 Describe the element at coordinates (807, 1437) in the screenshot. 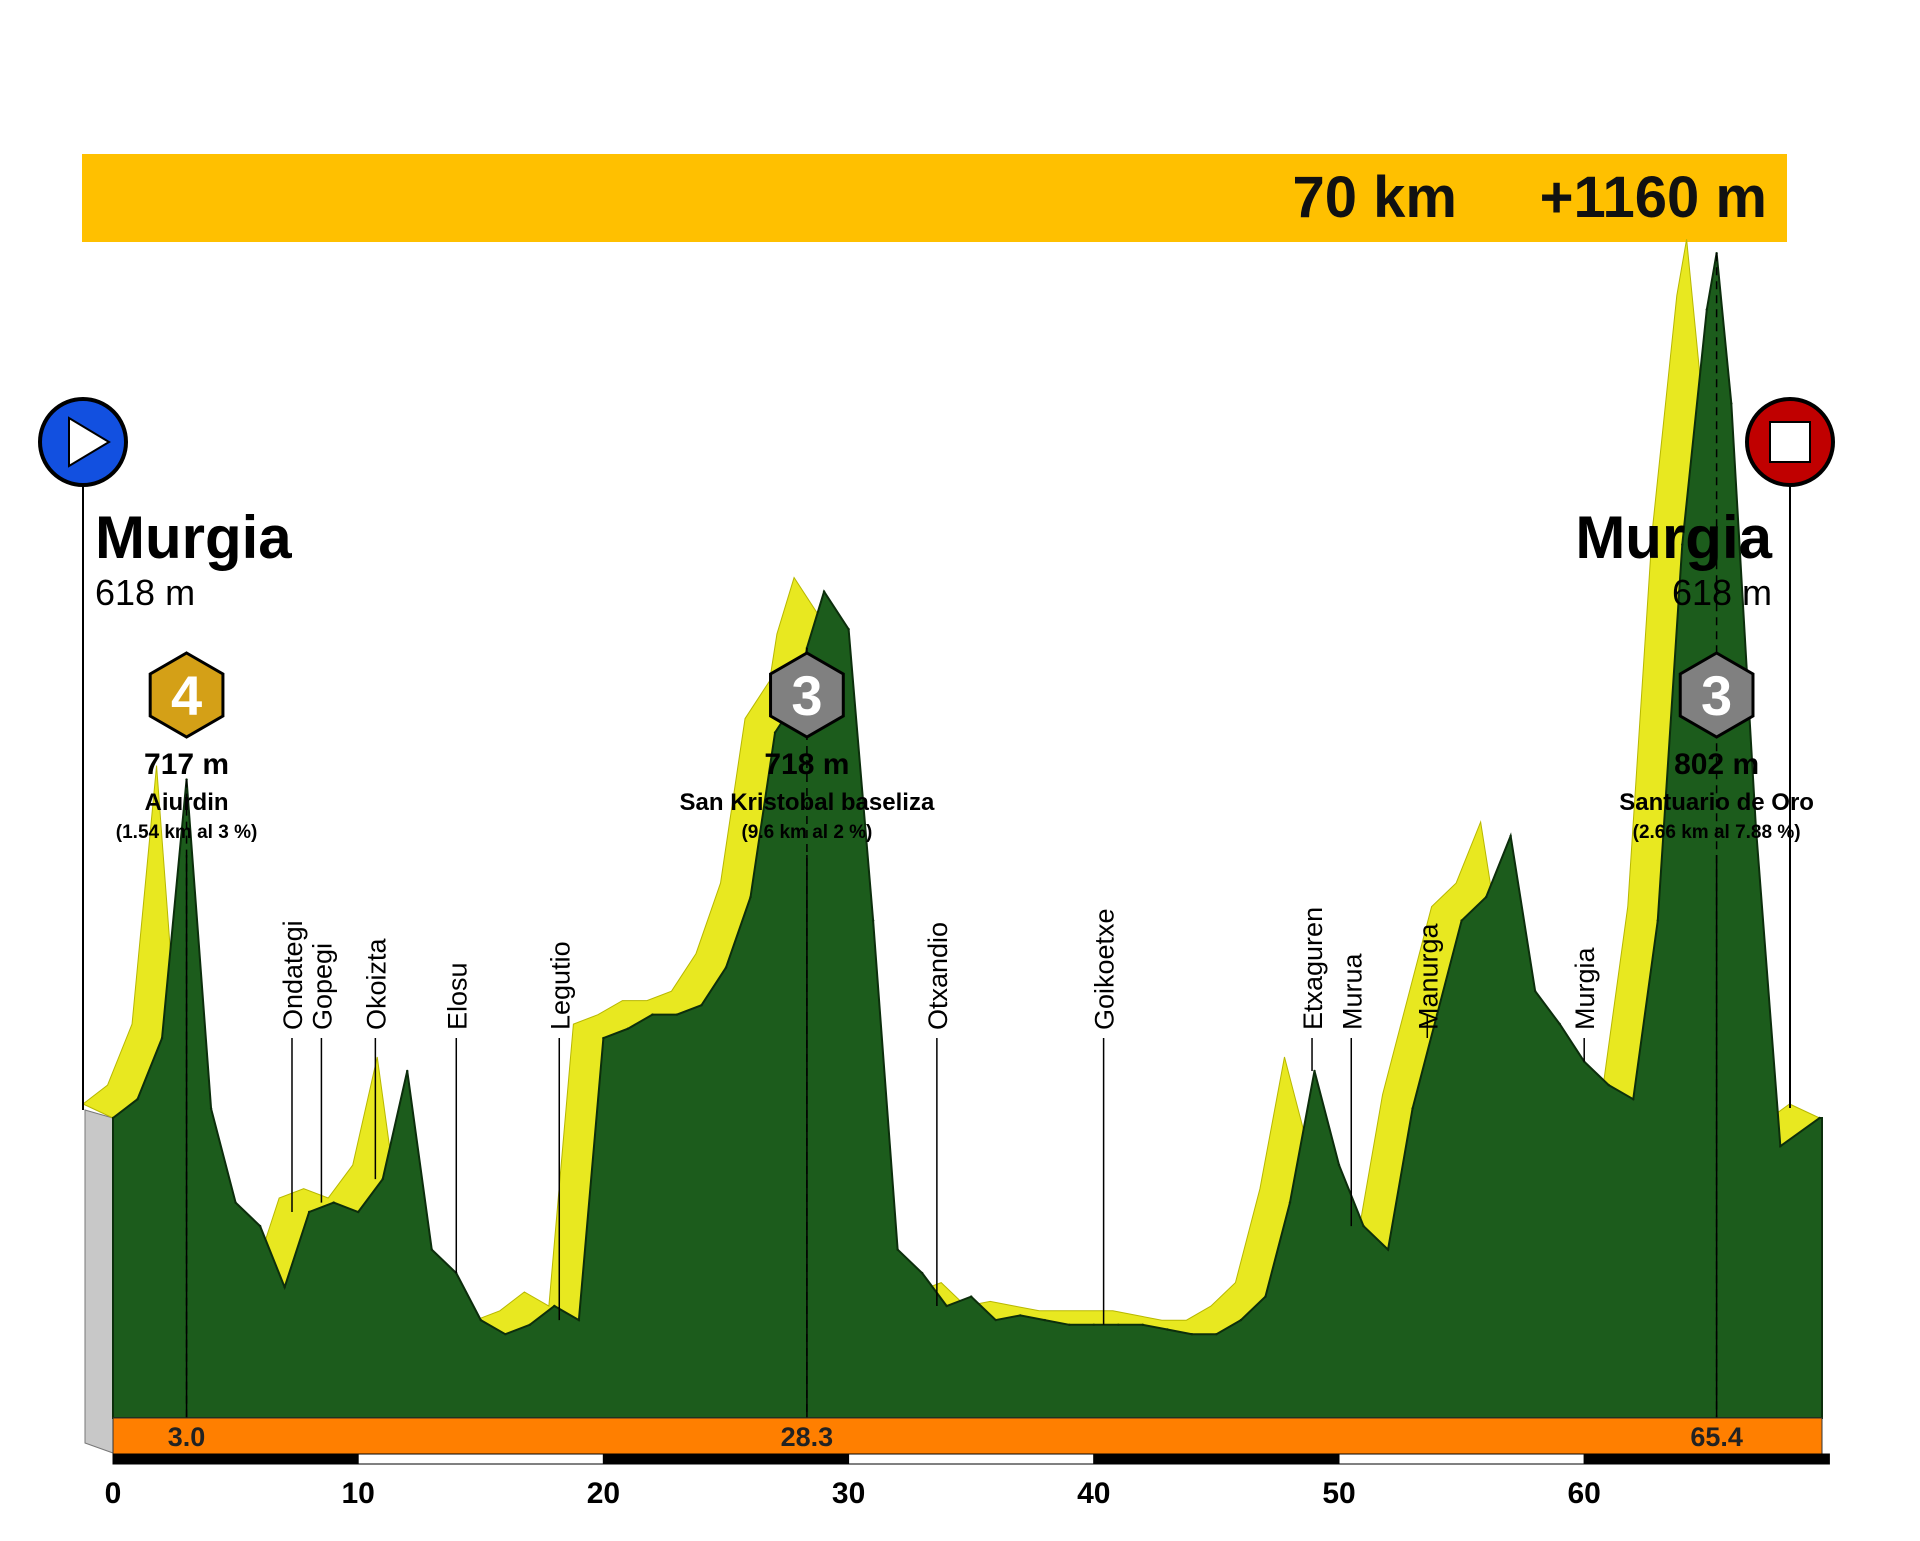

I see `climb-km-label: 28.3` at that location.